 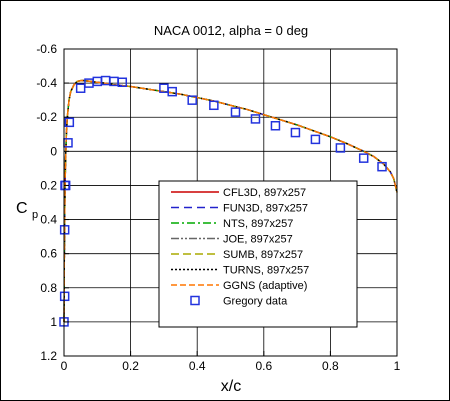 What do you see at coordinates (330, 366) in the screenshot?
I see `x-tick-label: 0.8` at bounding box center [330, 366].